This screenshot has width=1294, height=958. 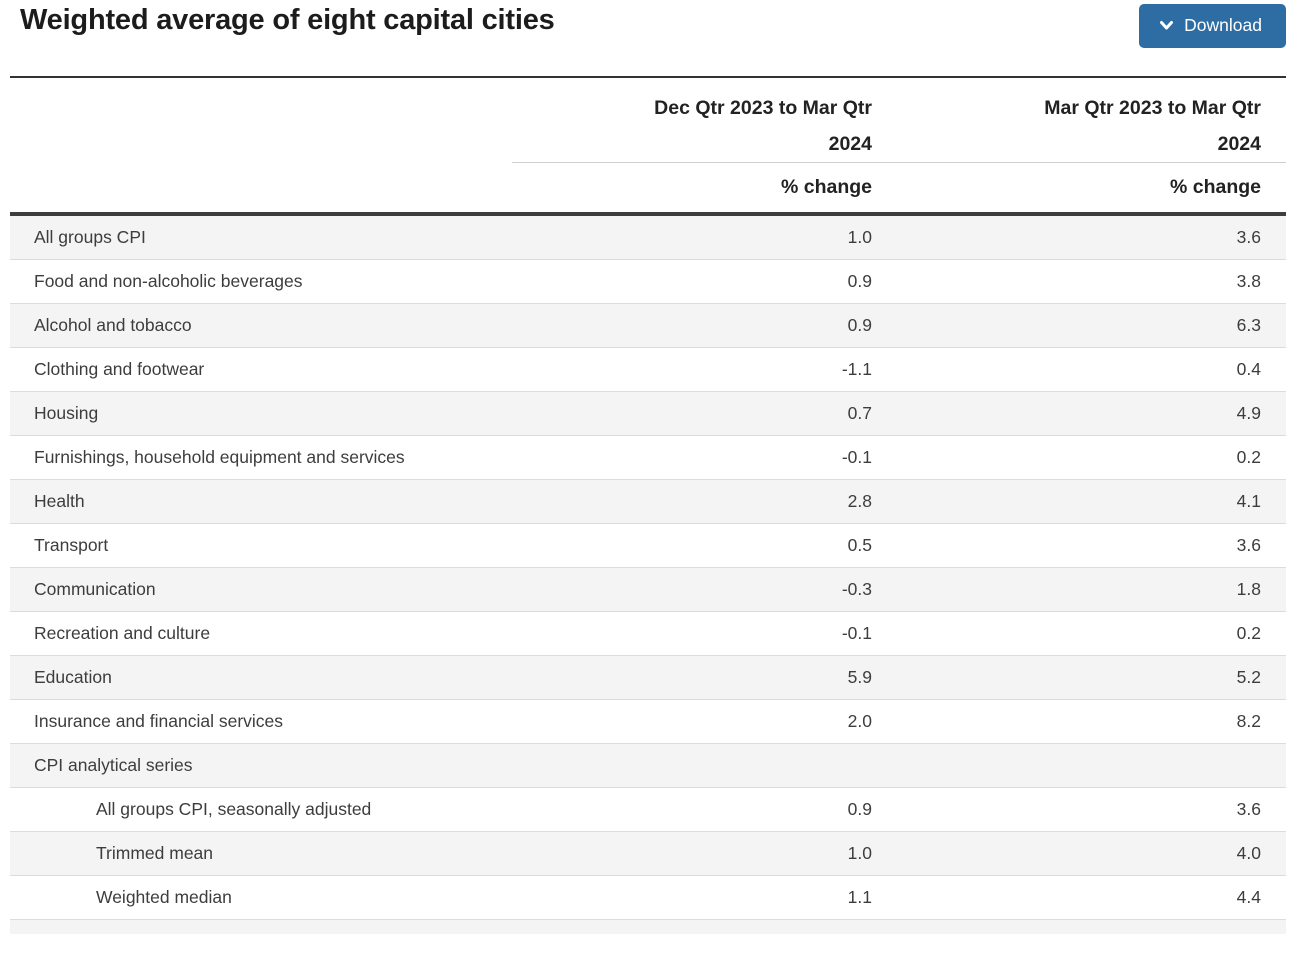 What do you see at coordinates (113, 765) in the screenshot?
I see `row-label: CPI analytical series` at bounding box center [113, 765].